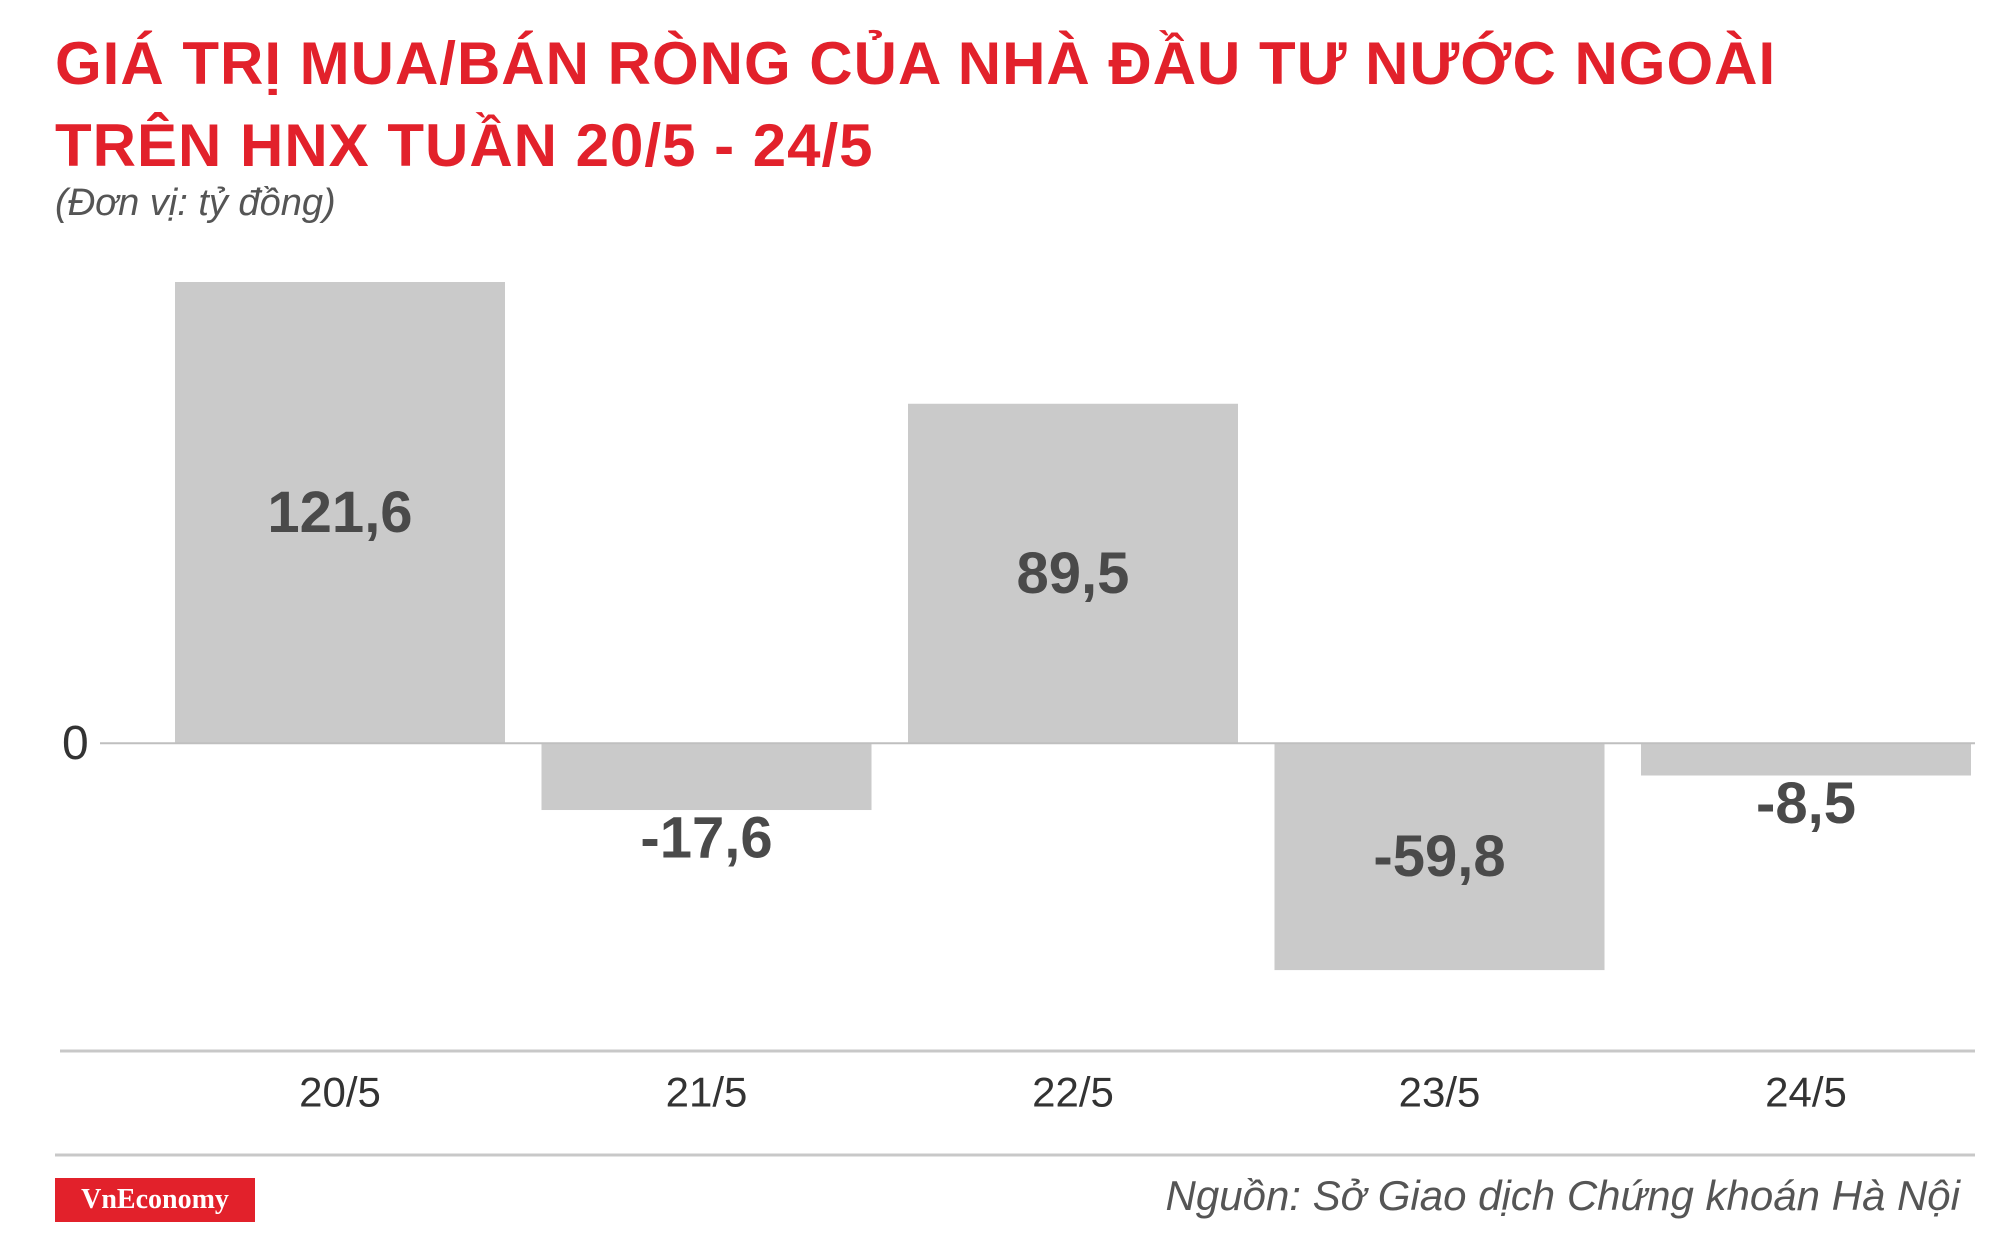 This screenshot has height=1235, width=2000. Describe the element at coordinates (340, 1092) in the screenshot. I see `x-tick-label: 20/5` at that location.